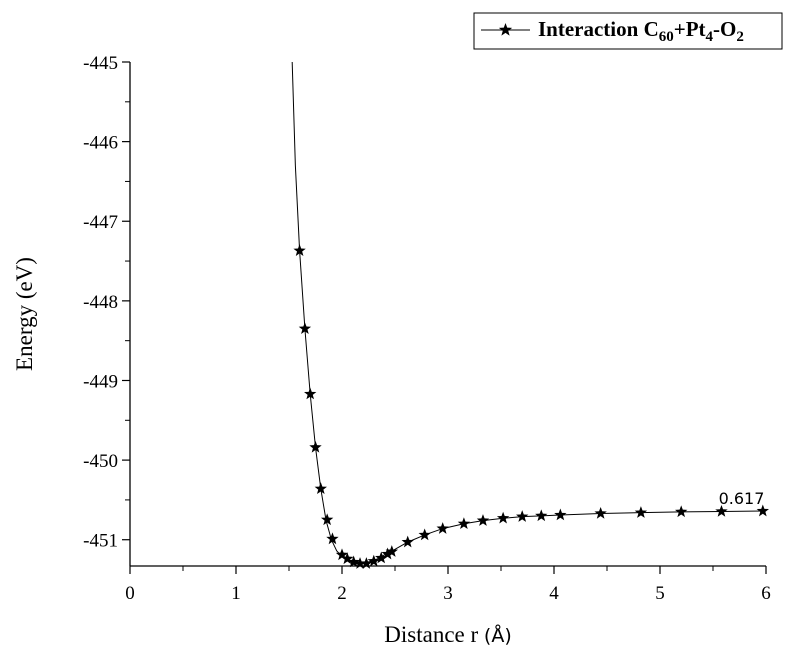  I want to click on y-tick-label: -445, so click(100, 63).